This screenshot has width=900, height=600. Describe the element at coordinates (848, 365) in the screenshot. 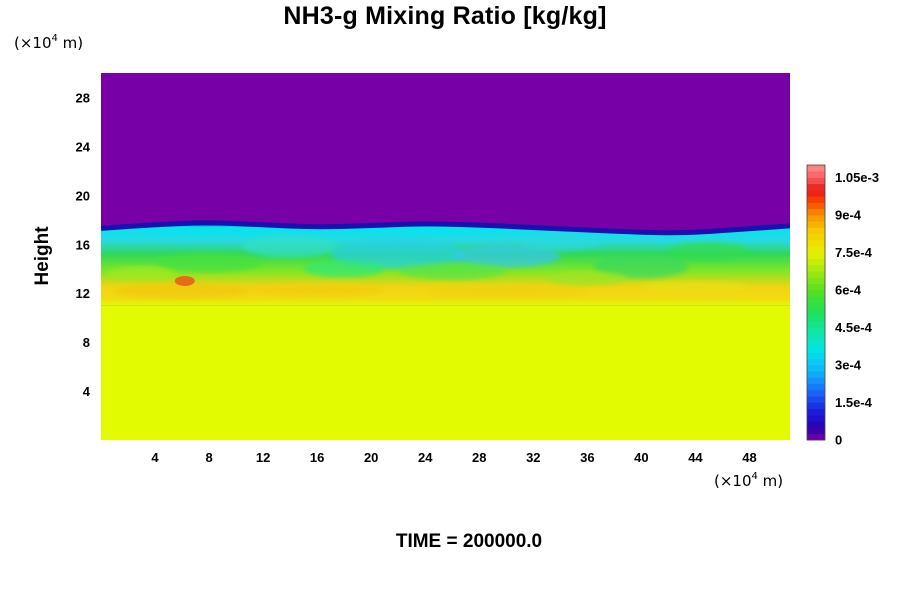

I see `colorbar-tick-label: 3e-4` at that location.